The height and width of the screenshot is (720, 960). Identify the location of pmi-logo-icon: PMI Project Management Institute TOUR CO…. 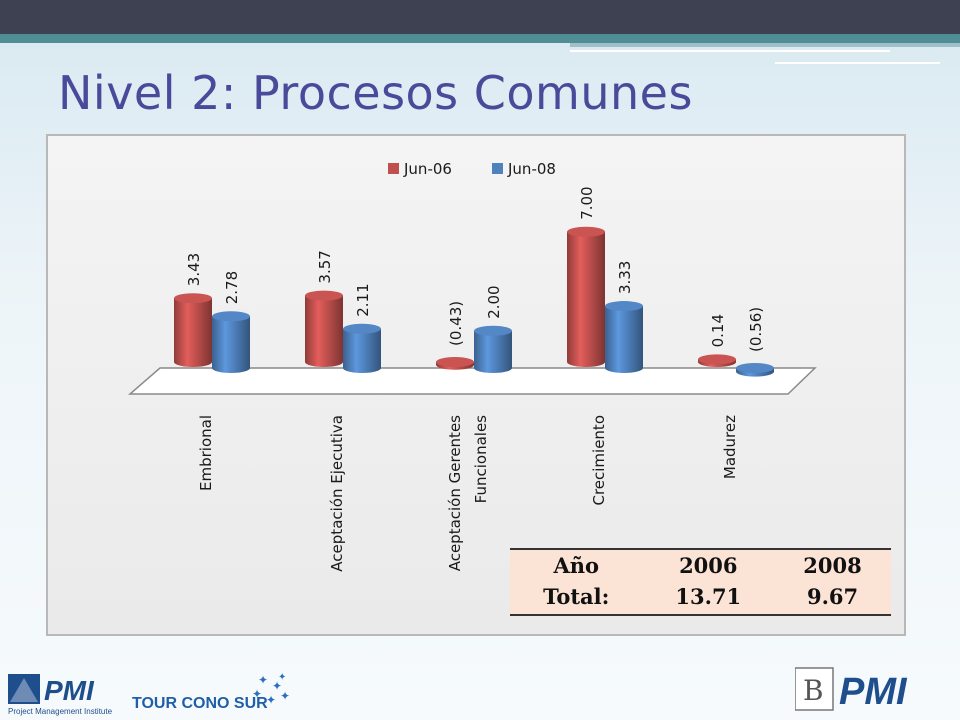
(149, 694).